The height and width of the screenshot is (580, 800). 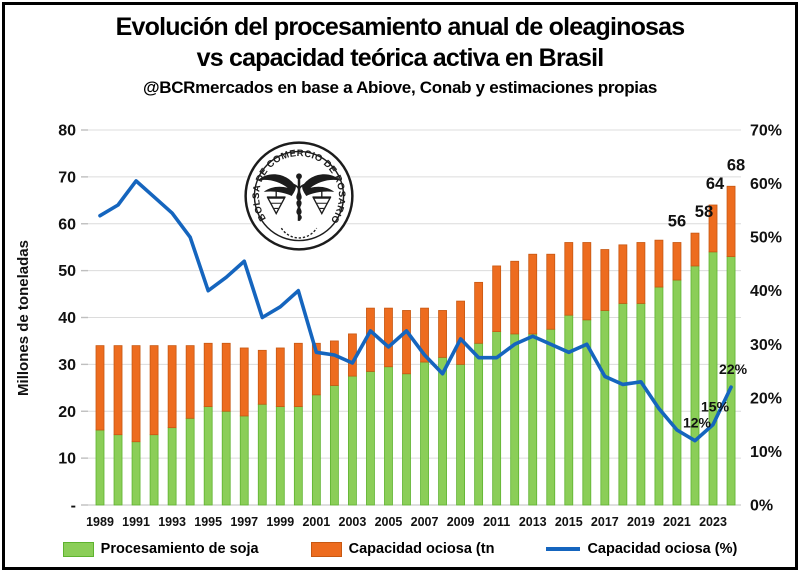 I want to click on svg-text: 20%, so click(x=766, y=398).